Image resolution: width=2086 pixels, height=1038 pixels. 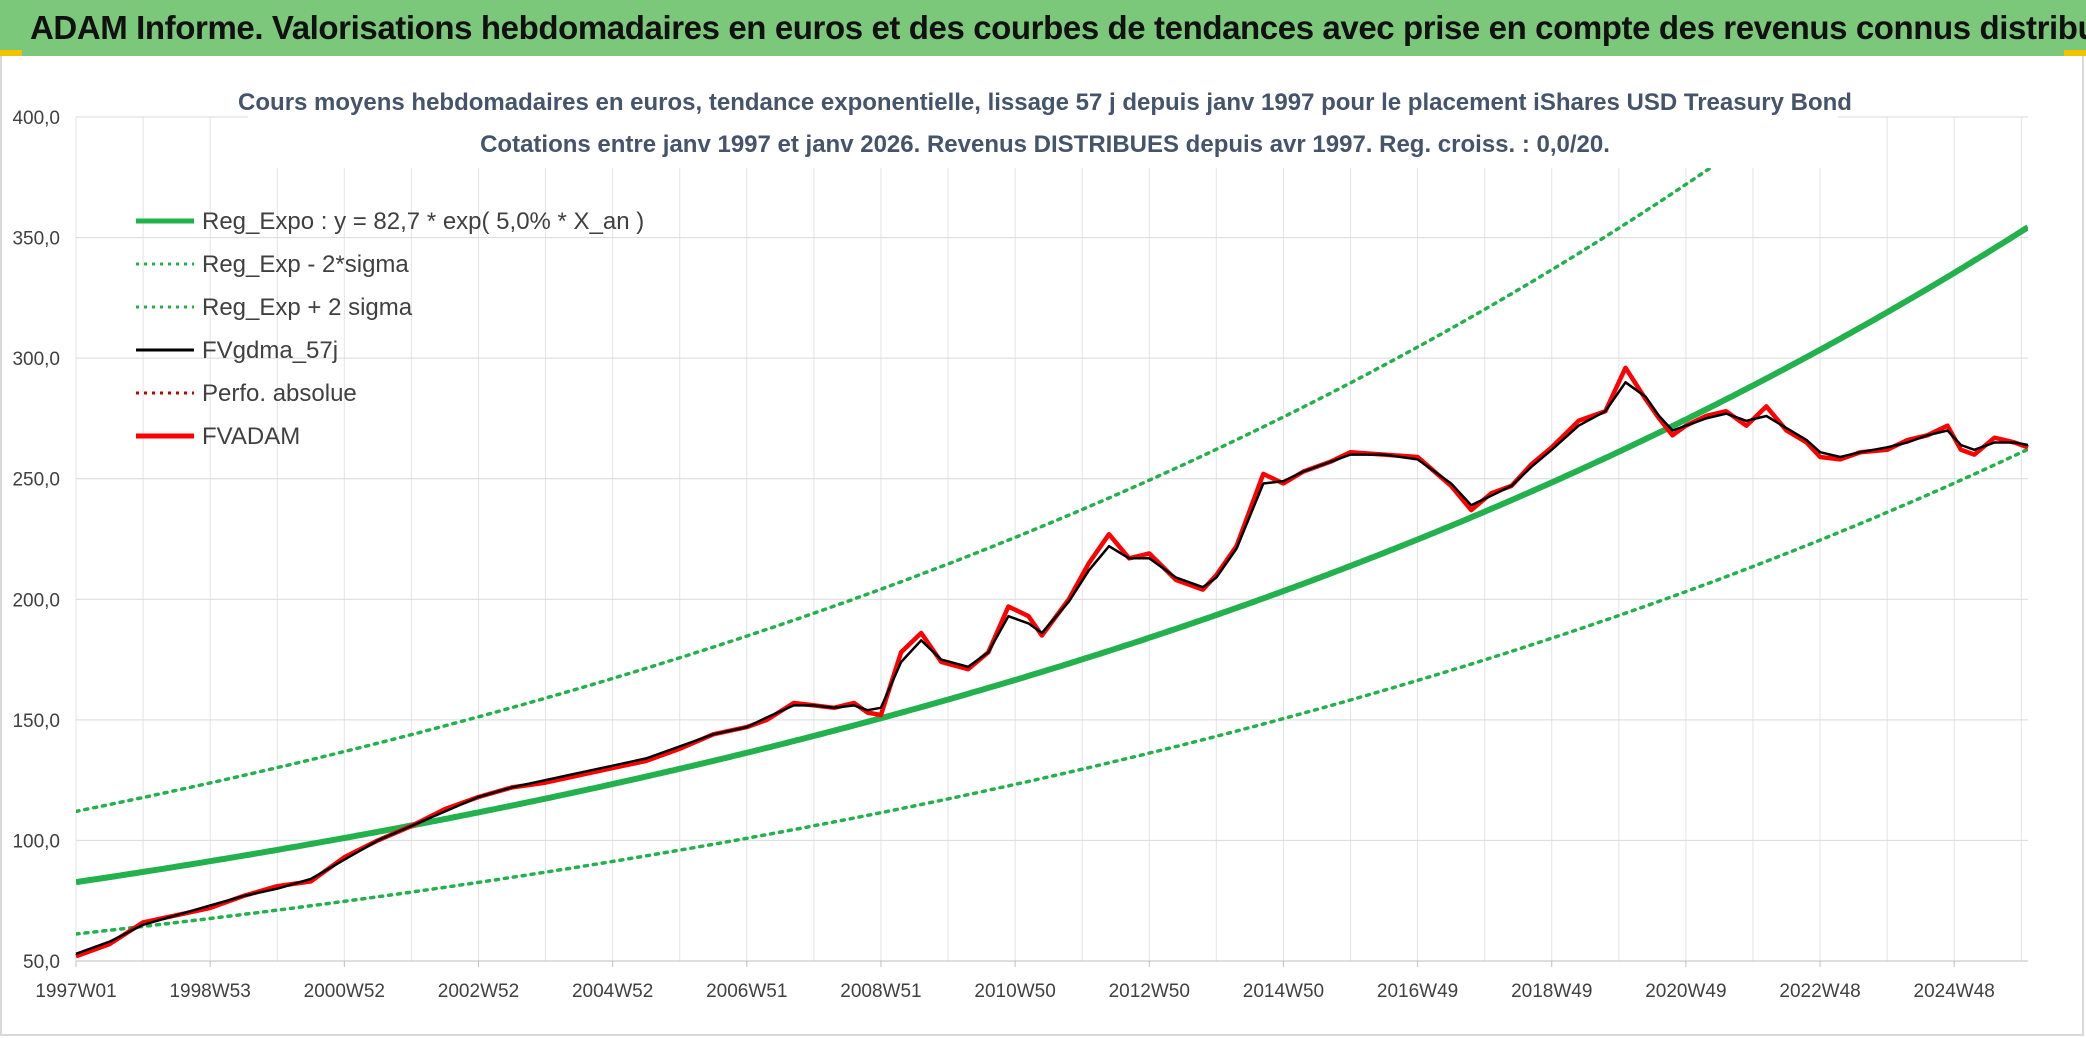 I want to click on x-tick-label: 2006W51, so click(x=746, y=991).